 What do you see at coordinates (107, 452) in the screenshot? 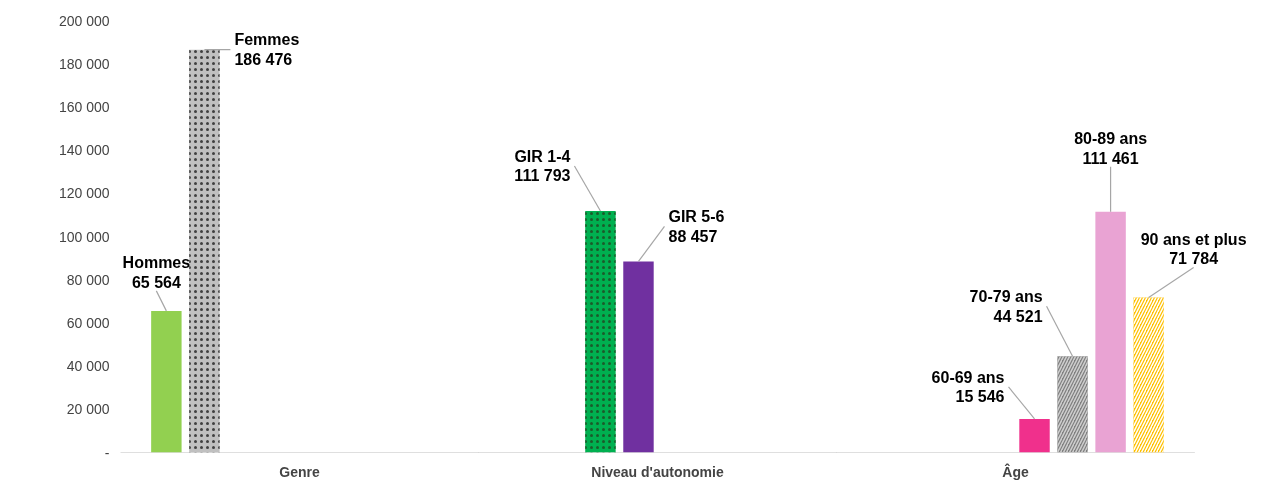
I see `y-tick-label: -` at bounding box center [107, 452].